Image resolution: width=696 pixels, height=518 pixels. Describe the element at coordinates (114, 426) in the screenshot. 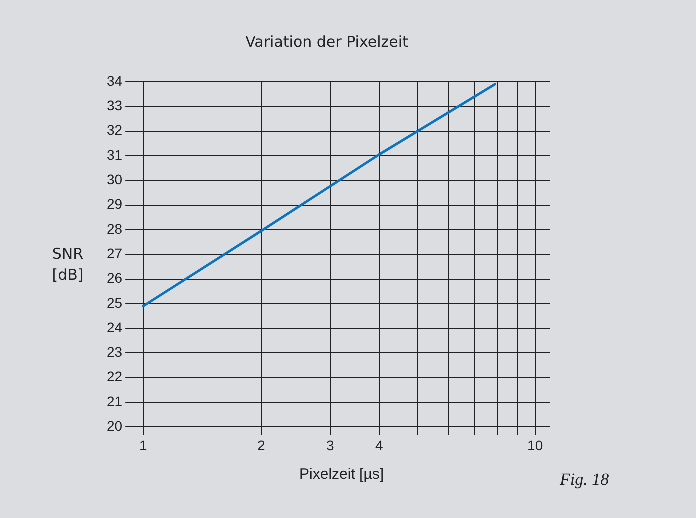

I see `y-tick-label: 20` at that location.